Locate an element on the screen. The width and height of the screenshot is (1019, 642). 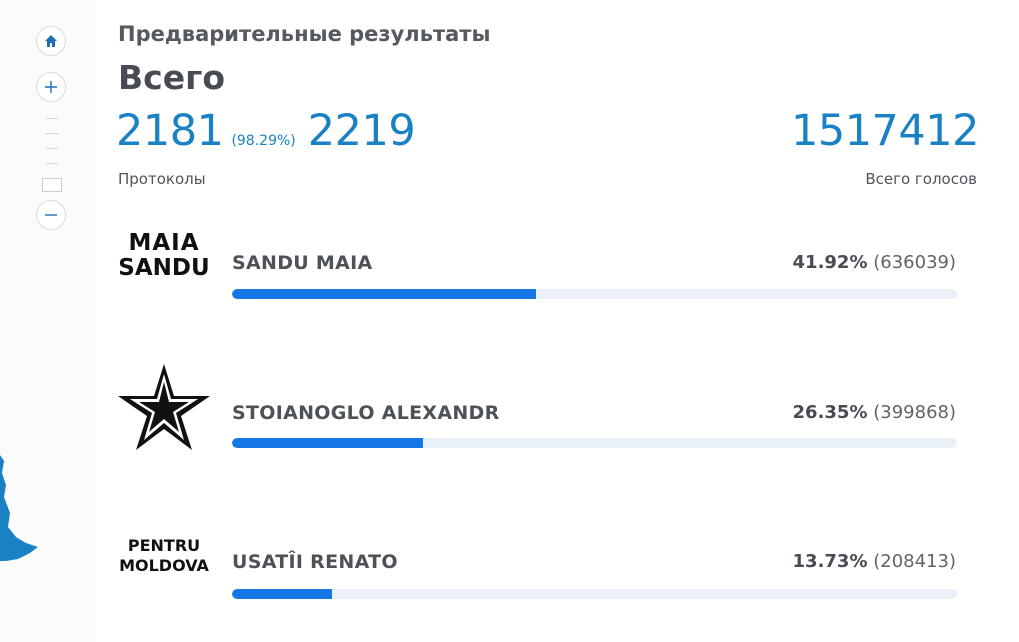
logo-text-line: SANDU is located at coordinates (164, 268).